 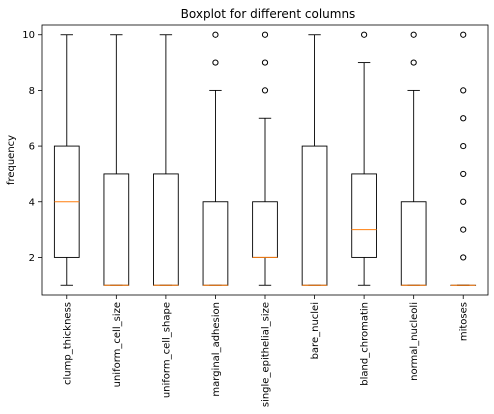 What do you see at coordinates (11, 160) in the screenshot?
I see `y-axis-label: frequency` at bounding box center [11, 160].